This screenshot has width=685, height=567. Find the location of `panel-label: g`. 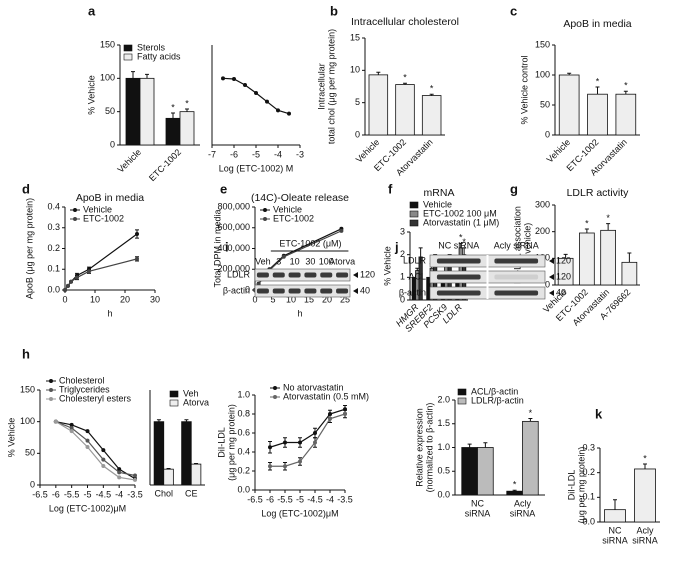

panel-label: g is located at coordinates (514, 188).